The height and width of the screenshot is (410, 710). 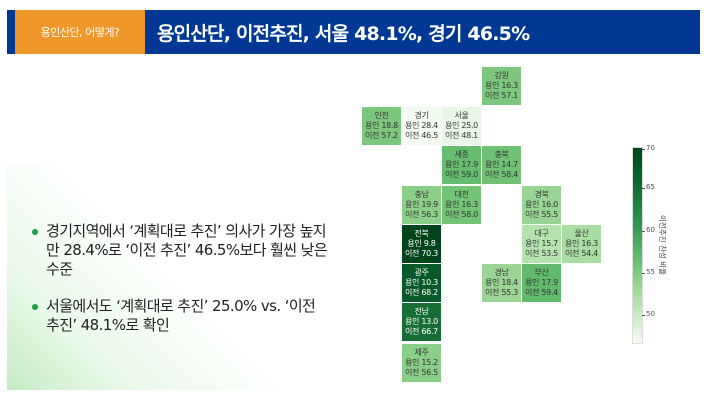 I want to click on region-tile: 광주 용인 10.3 이전 68.2, so click(x=421, y=283).